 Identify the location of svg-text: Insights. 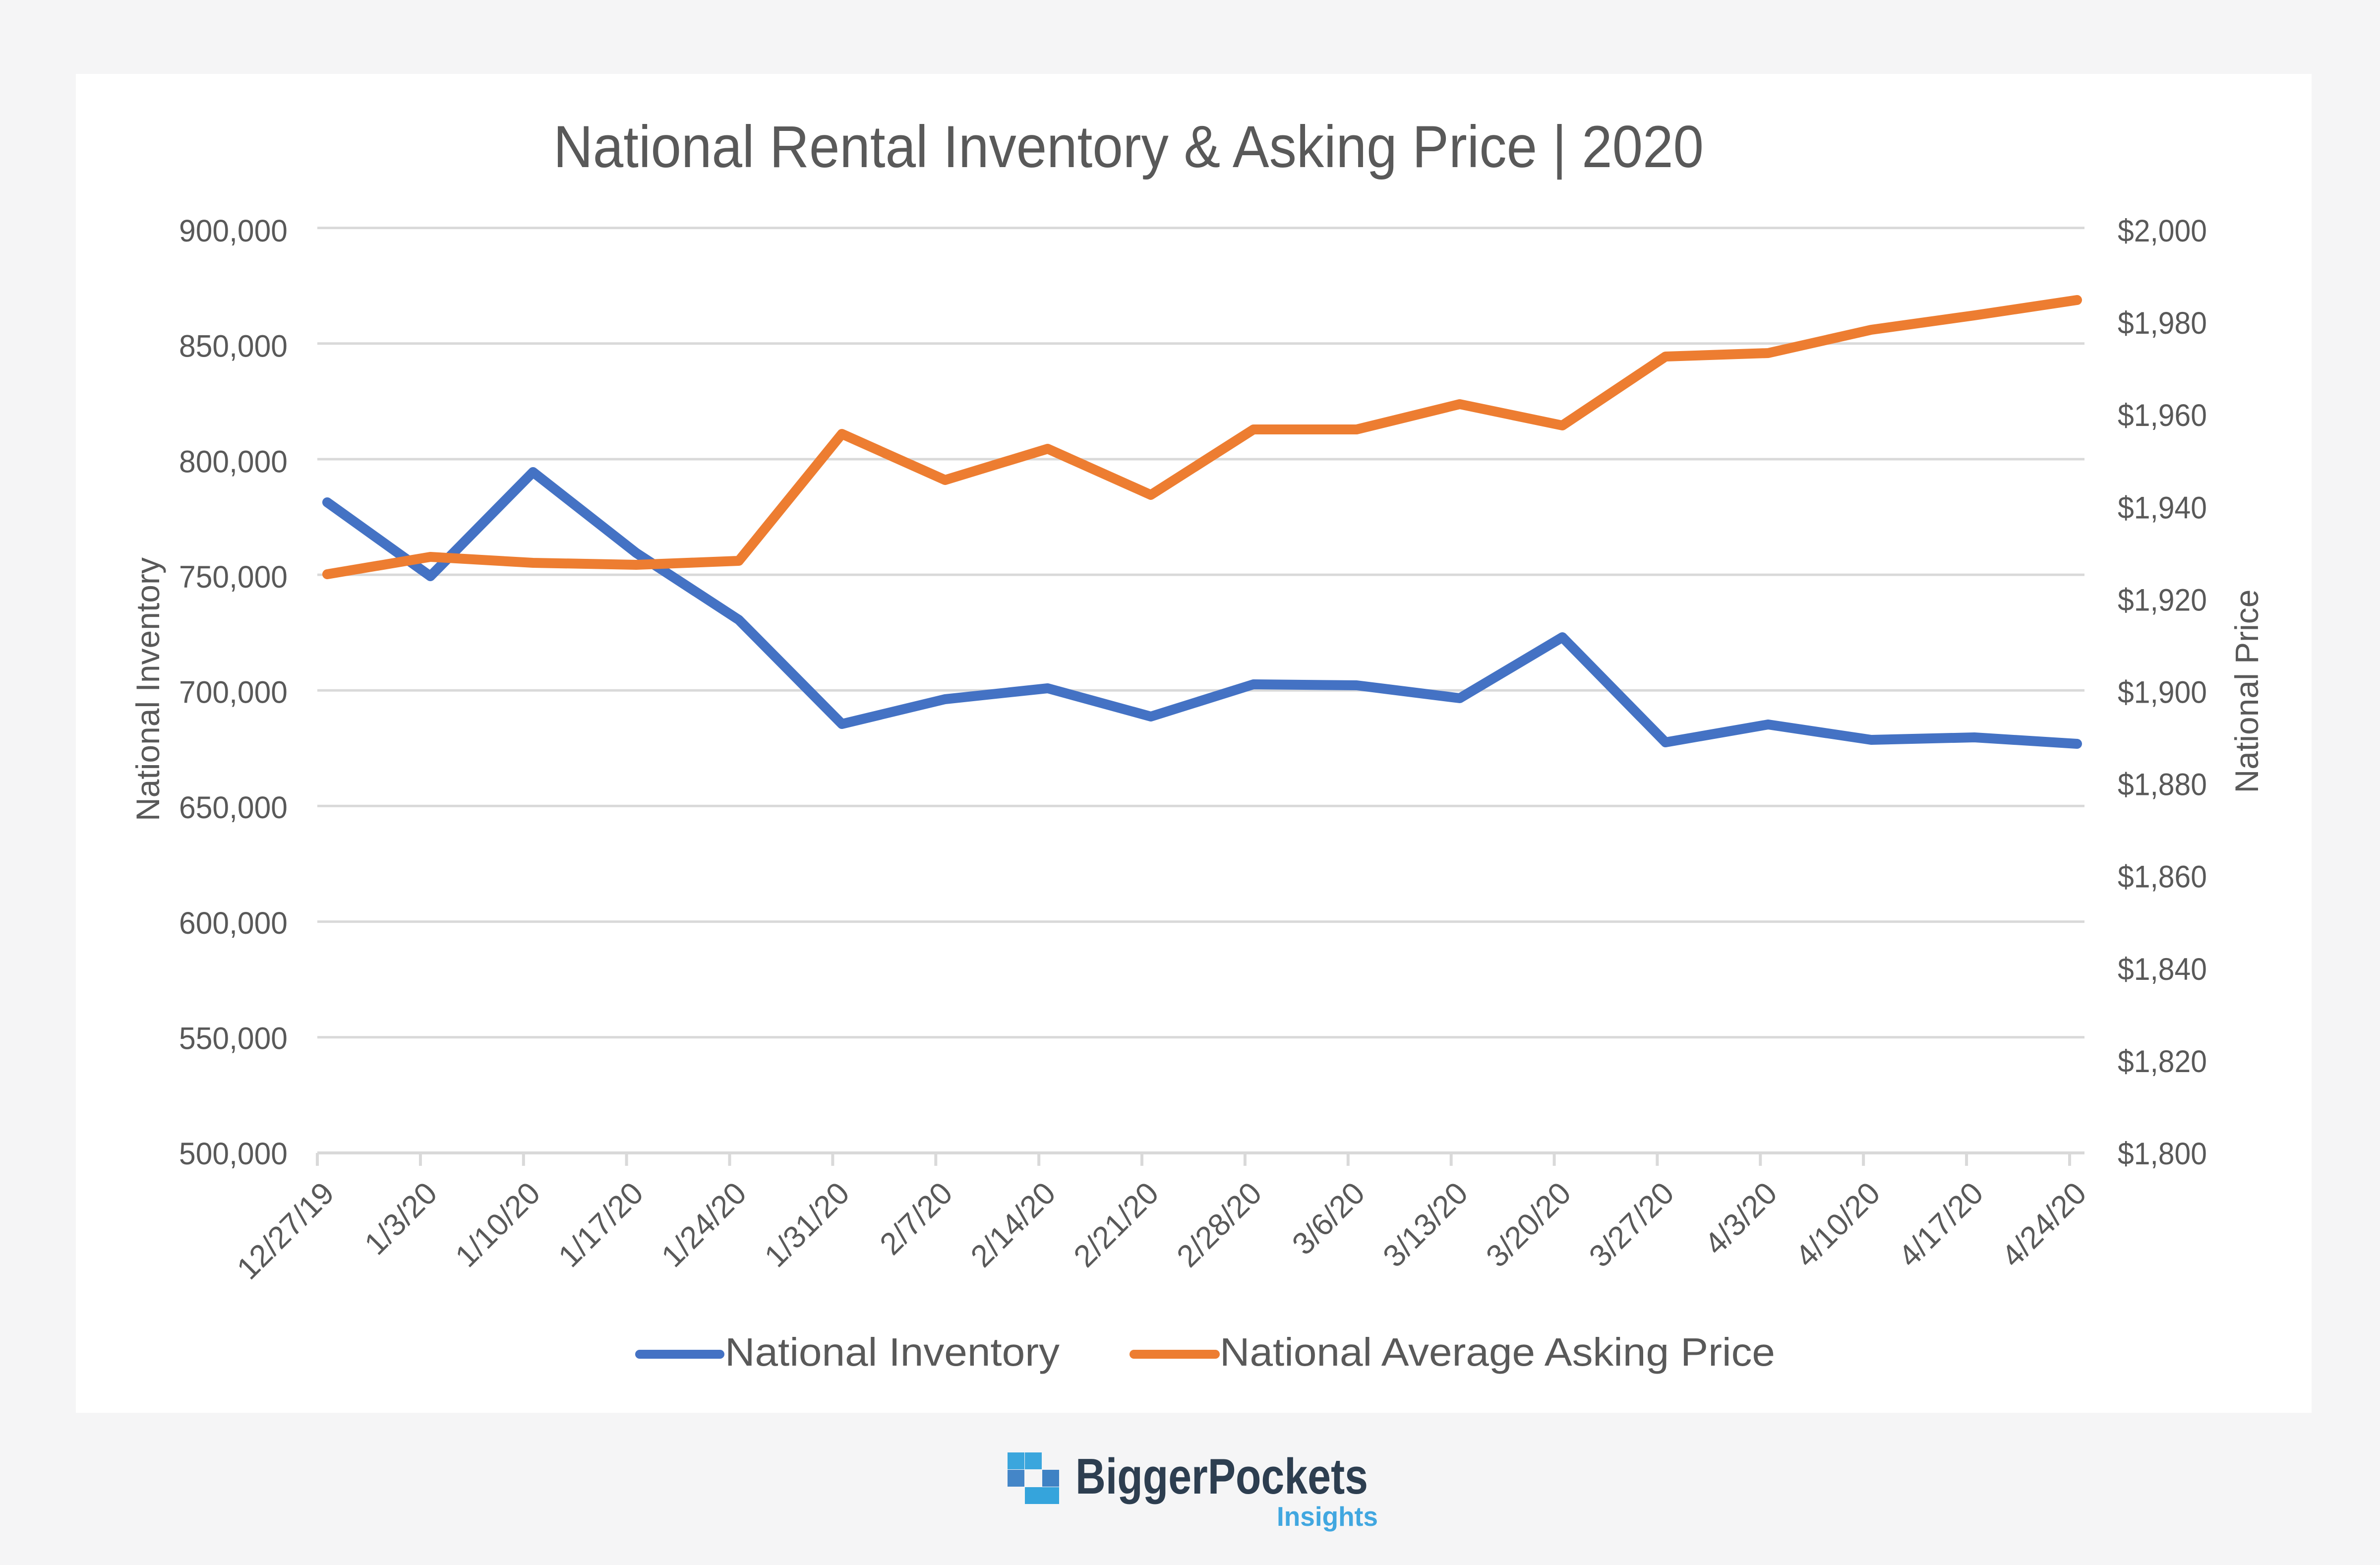
(1327, 1516).